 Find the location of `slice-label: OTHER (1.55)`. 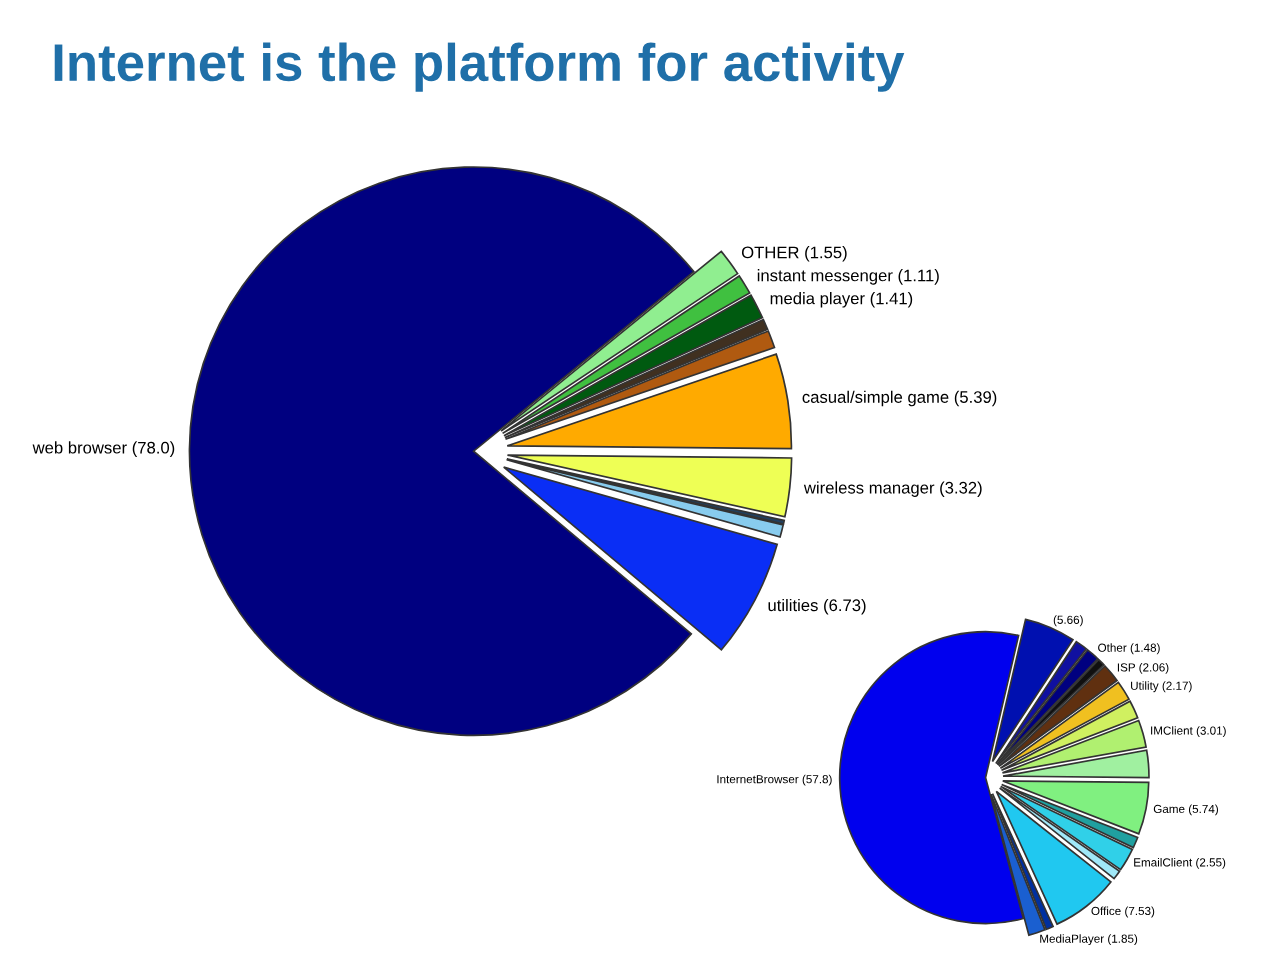

slice-label: OTHER (1.55) is located at coordinates (794, 254).